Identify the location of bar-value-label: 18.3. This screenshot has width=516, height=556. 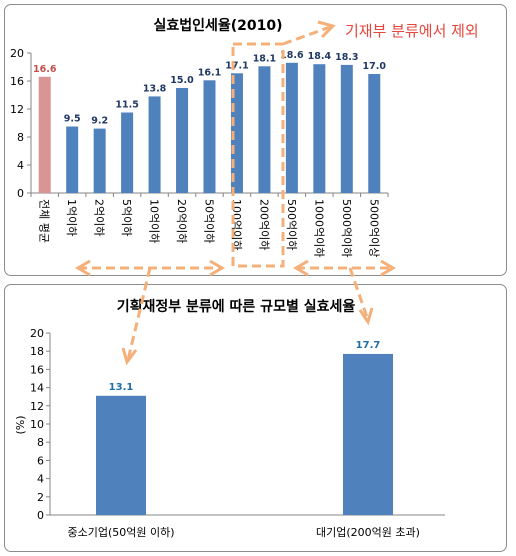
(346, 57).